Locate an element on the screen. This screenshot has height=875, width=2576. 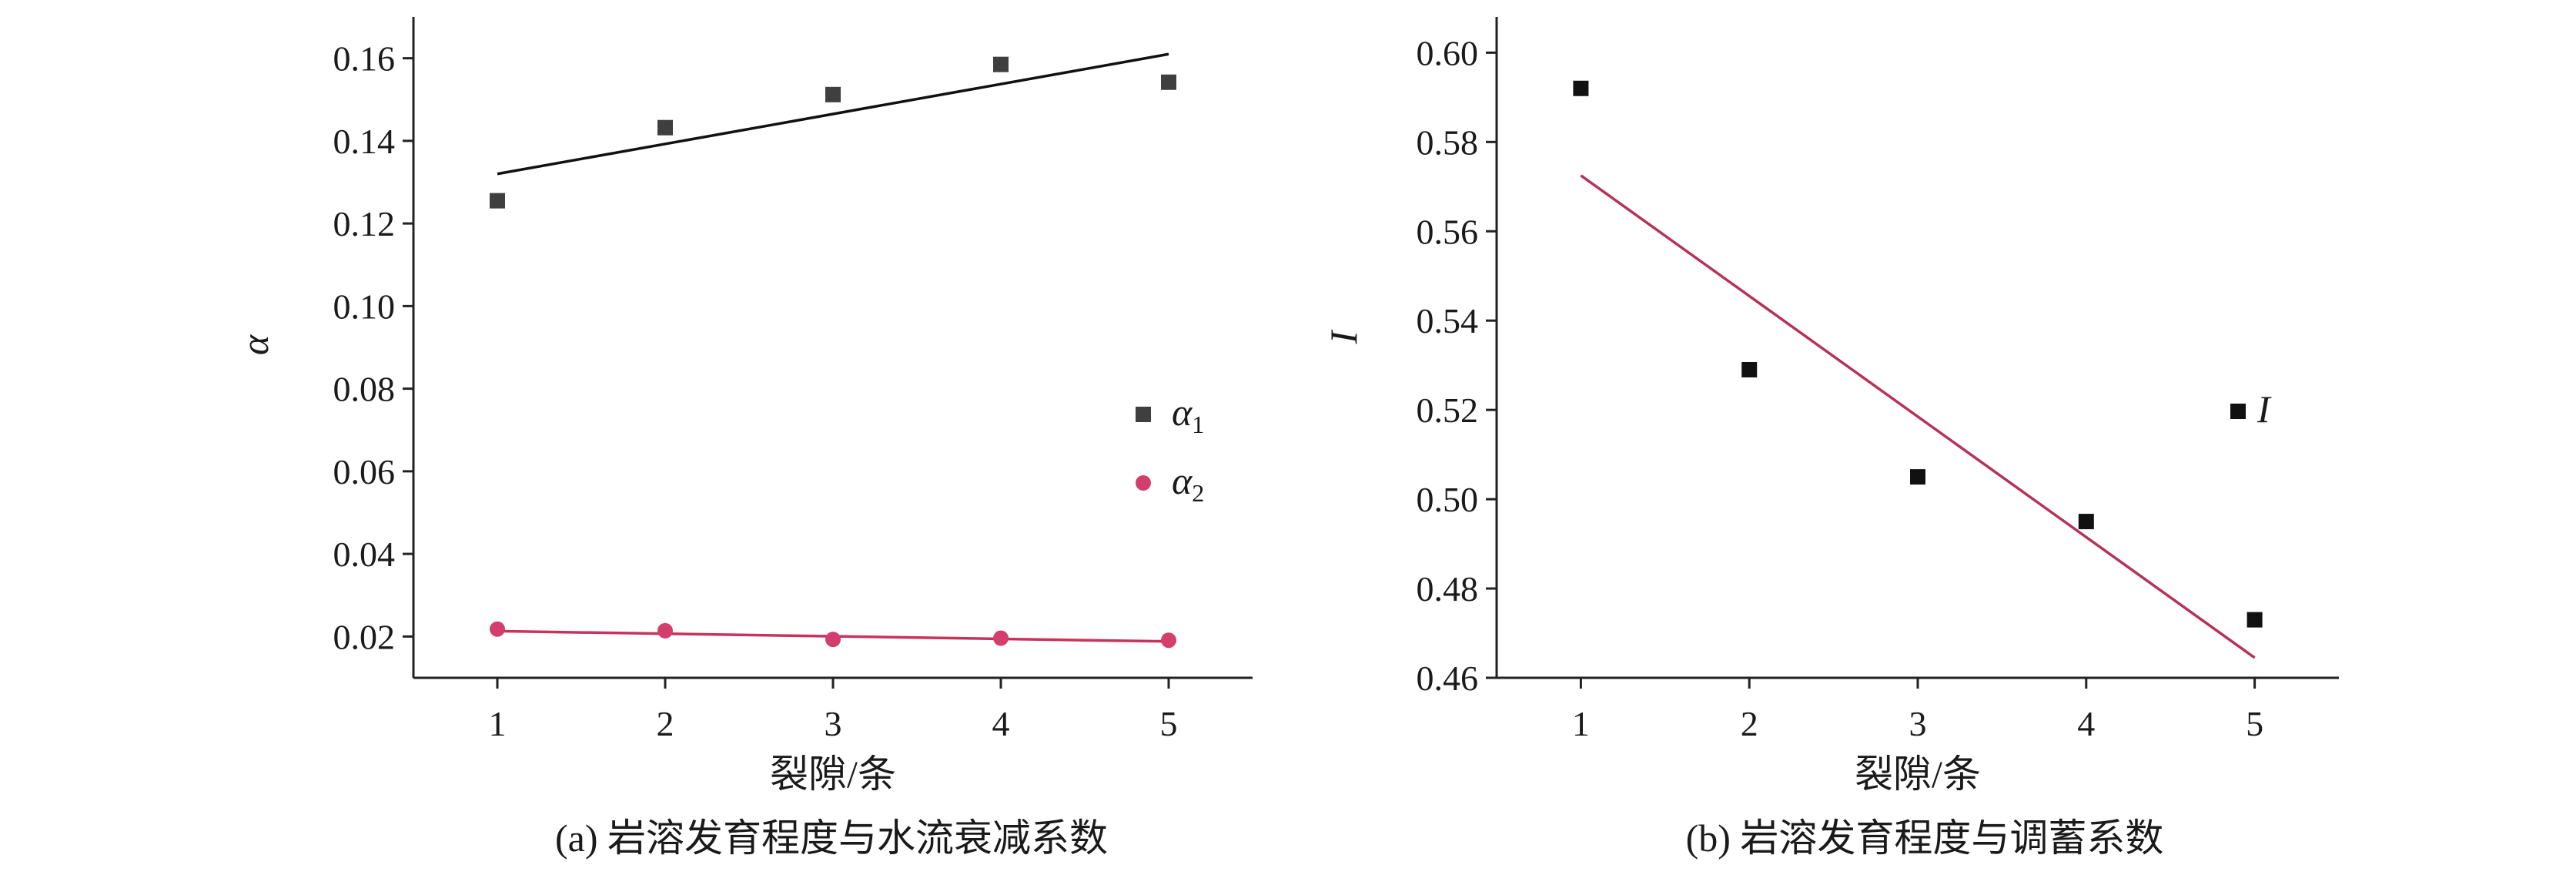
y-tick-label: 0.56 is located at coordinates (1448, 231).